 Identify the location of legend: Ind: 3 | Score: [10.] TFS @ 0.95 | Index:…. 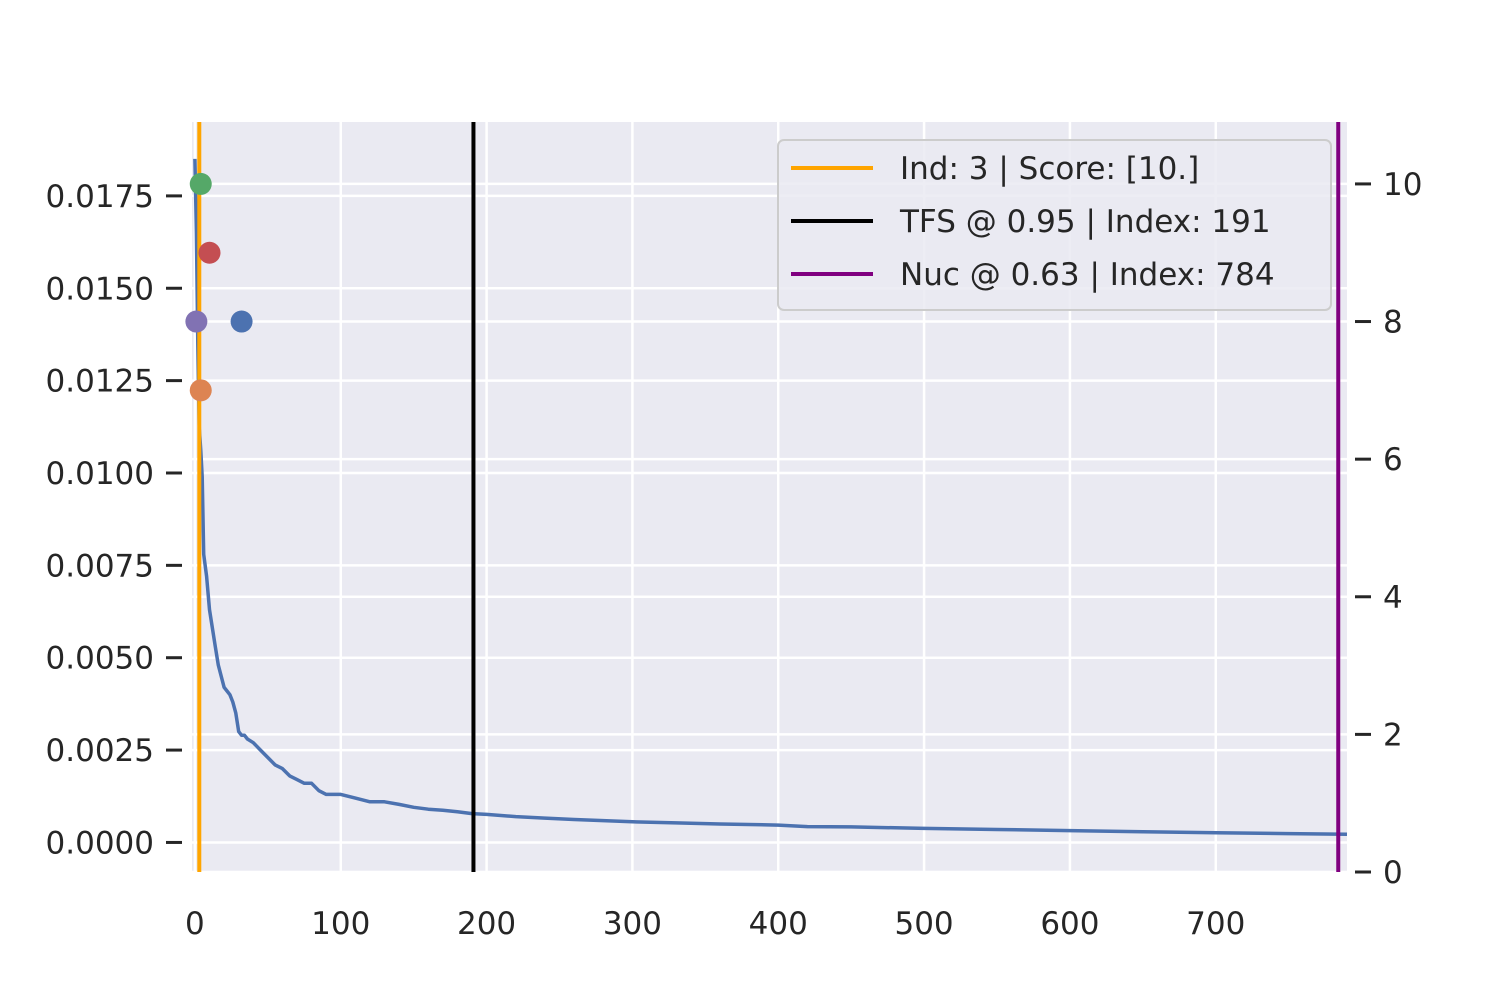
(1054, 225).